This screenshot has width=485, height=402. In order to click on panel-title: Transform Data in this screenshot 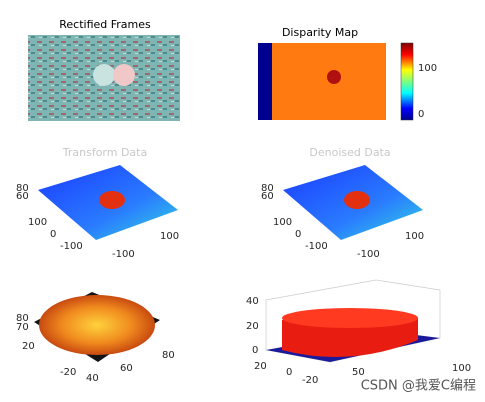, I will do `click(104, 152)`.